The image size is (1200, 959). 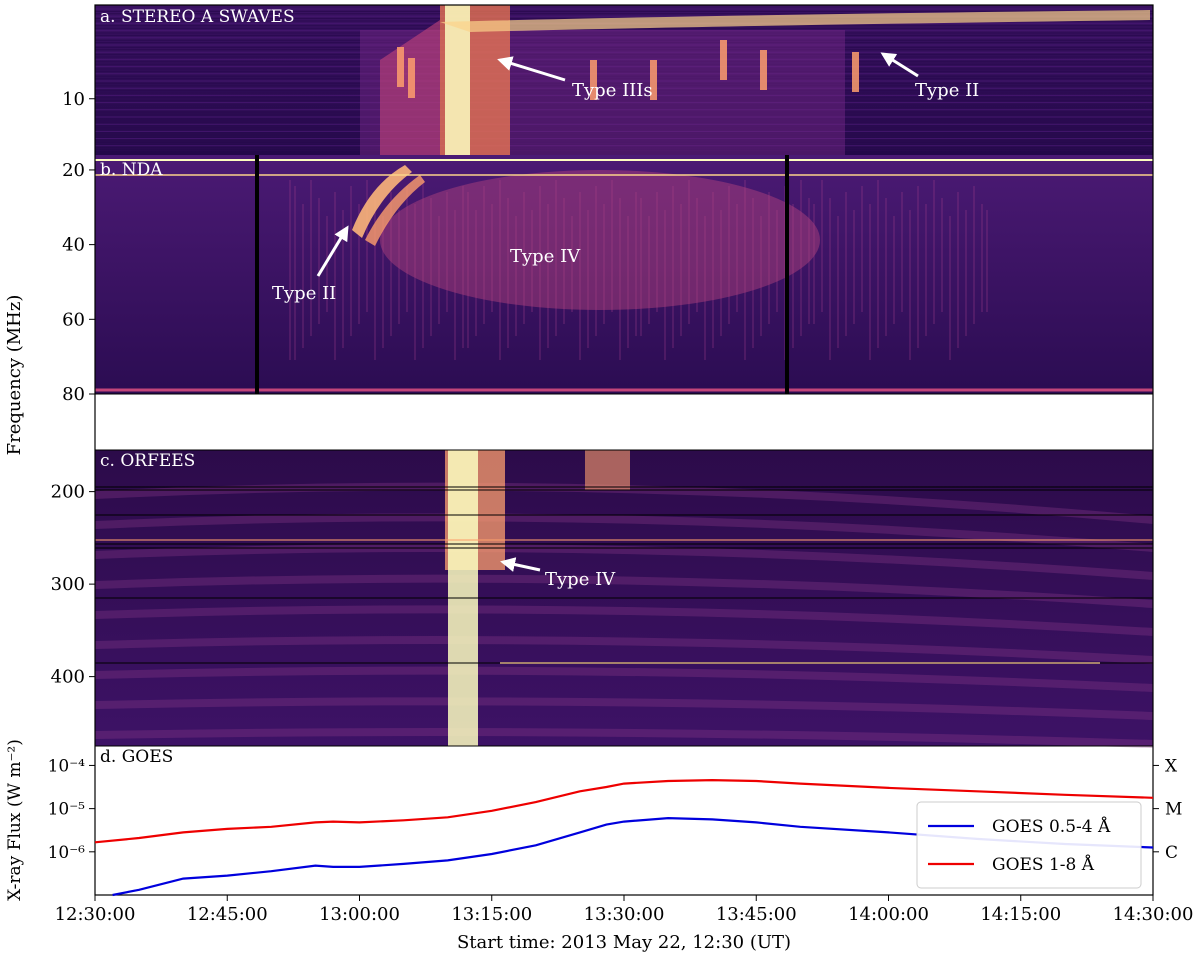 I want to click on x-tick-label: 12:45:00, so click(x=227, y=914).